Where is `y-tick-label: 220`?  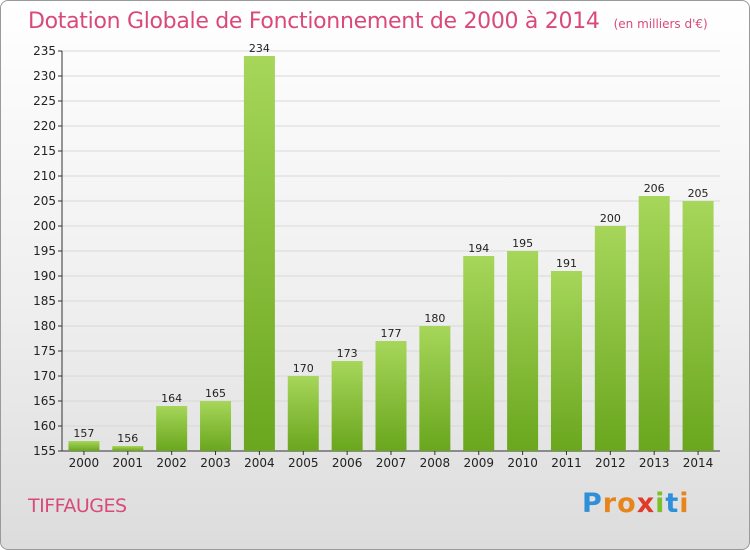
y-tick-label: 220 is located at coordinates (44, 126).